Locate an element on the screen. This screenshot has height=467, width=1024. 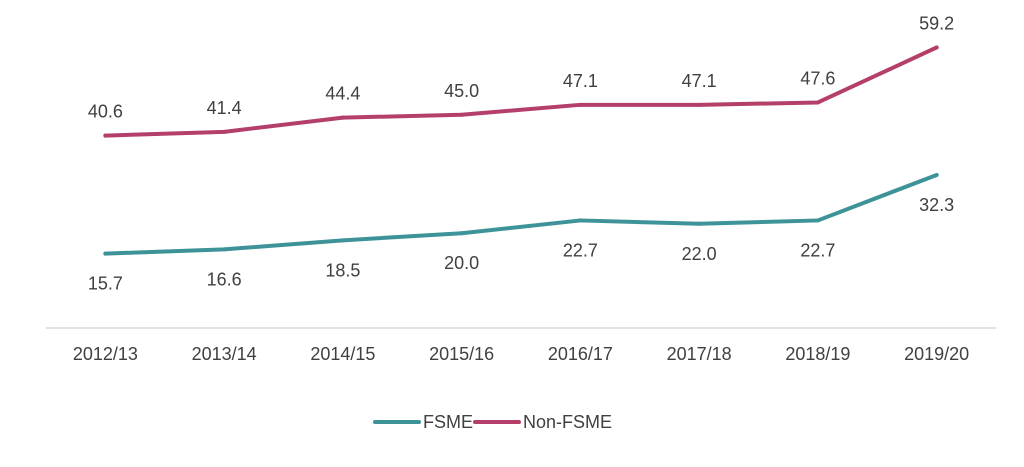
data-label: 18.5 is located at coordinates (342, 270).